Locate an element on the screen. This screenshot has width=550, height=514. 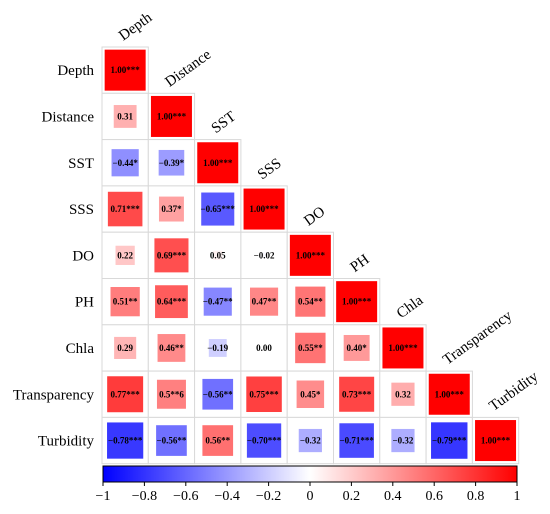
cell-value-label: 0.46** is located at coordinates (171, 348).